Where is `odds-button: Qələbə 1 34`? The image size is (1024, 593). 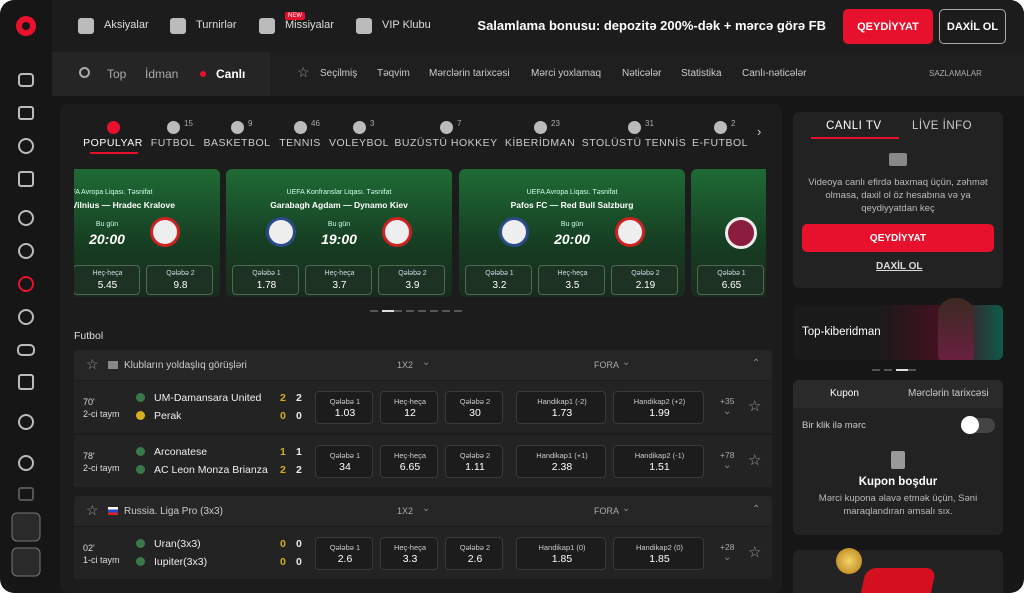
odds-button: Qələbə 1 34 is located at coordinates (344, 461).